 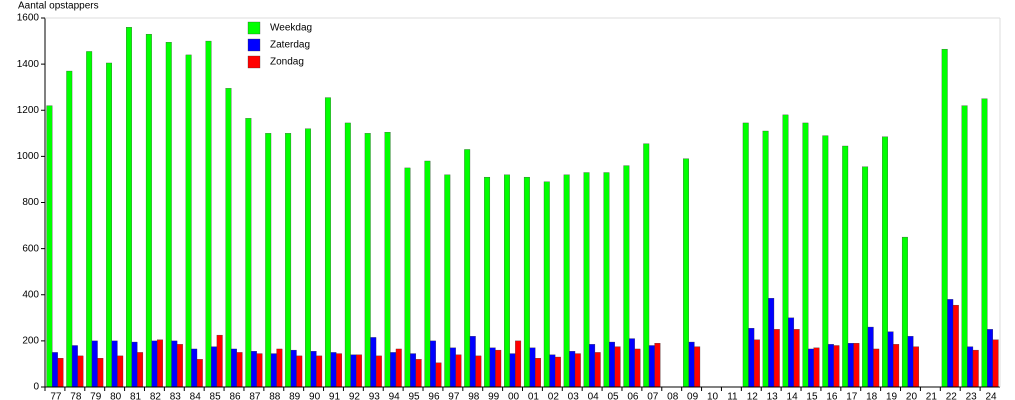 What do you see at coordinates (494, 396) in the screenshot?
I see `x-tick-label: 99` at bounding box center [494, 396].